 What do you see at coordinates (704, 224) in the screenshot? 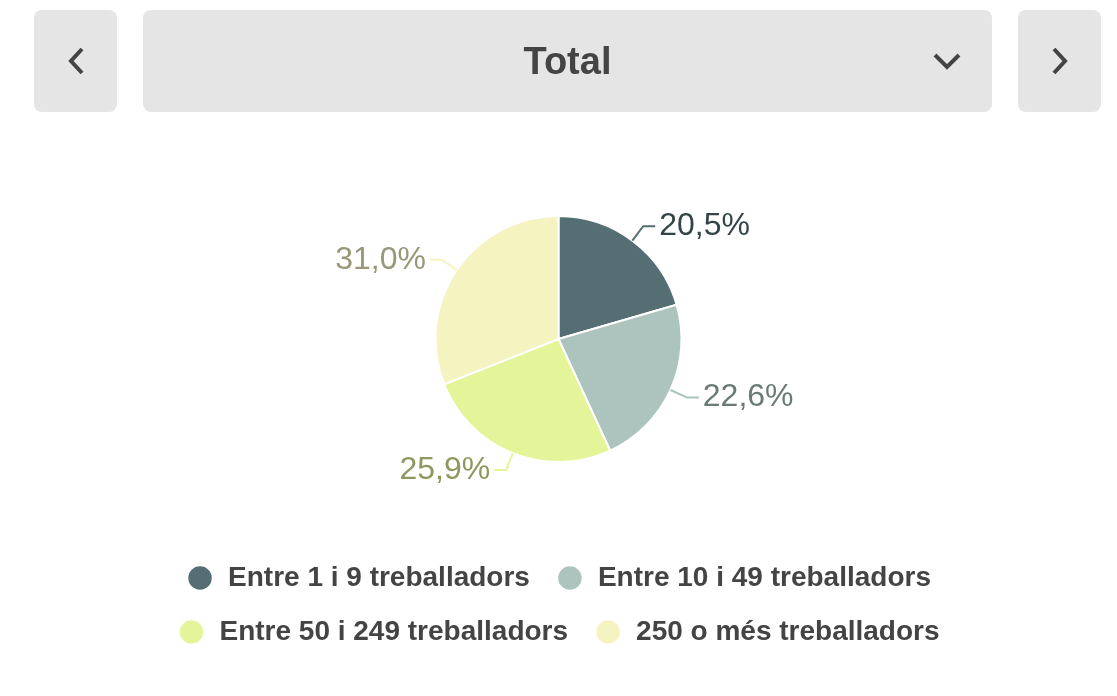
I see `data-label: 20,5%` at bounding box center [704, 224].